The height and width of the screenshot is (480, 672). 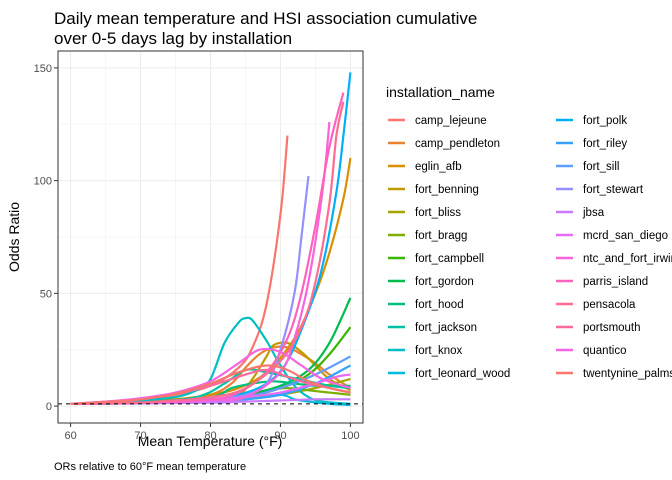 I want to click on y-tick-label: 100, so click(x=43, y=182).